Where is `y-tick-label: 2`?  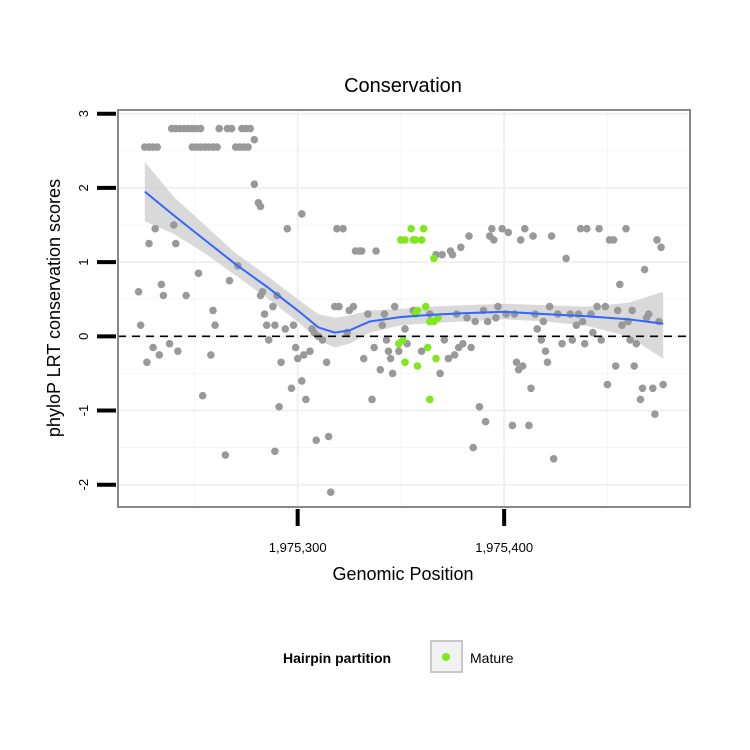
y-tick-label: 2 is located at coordinates (83, 187).